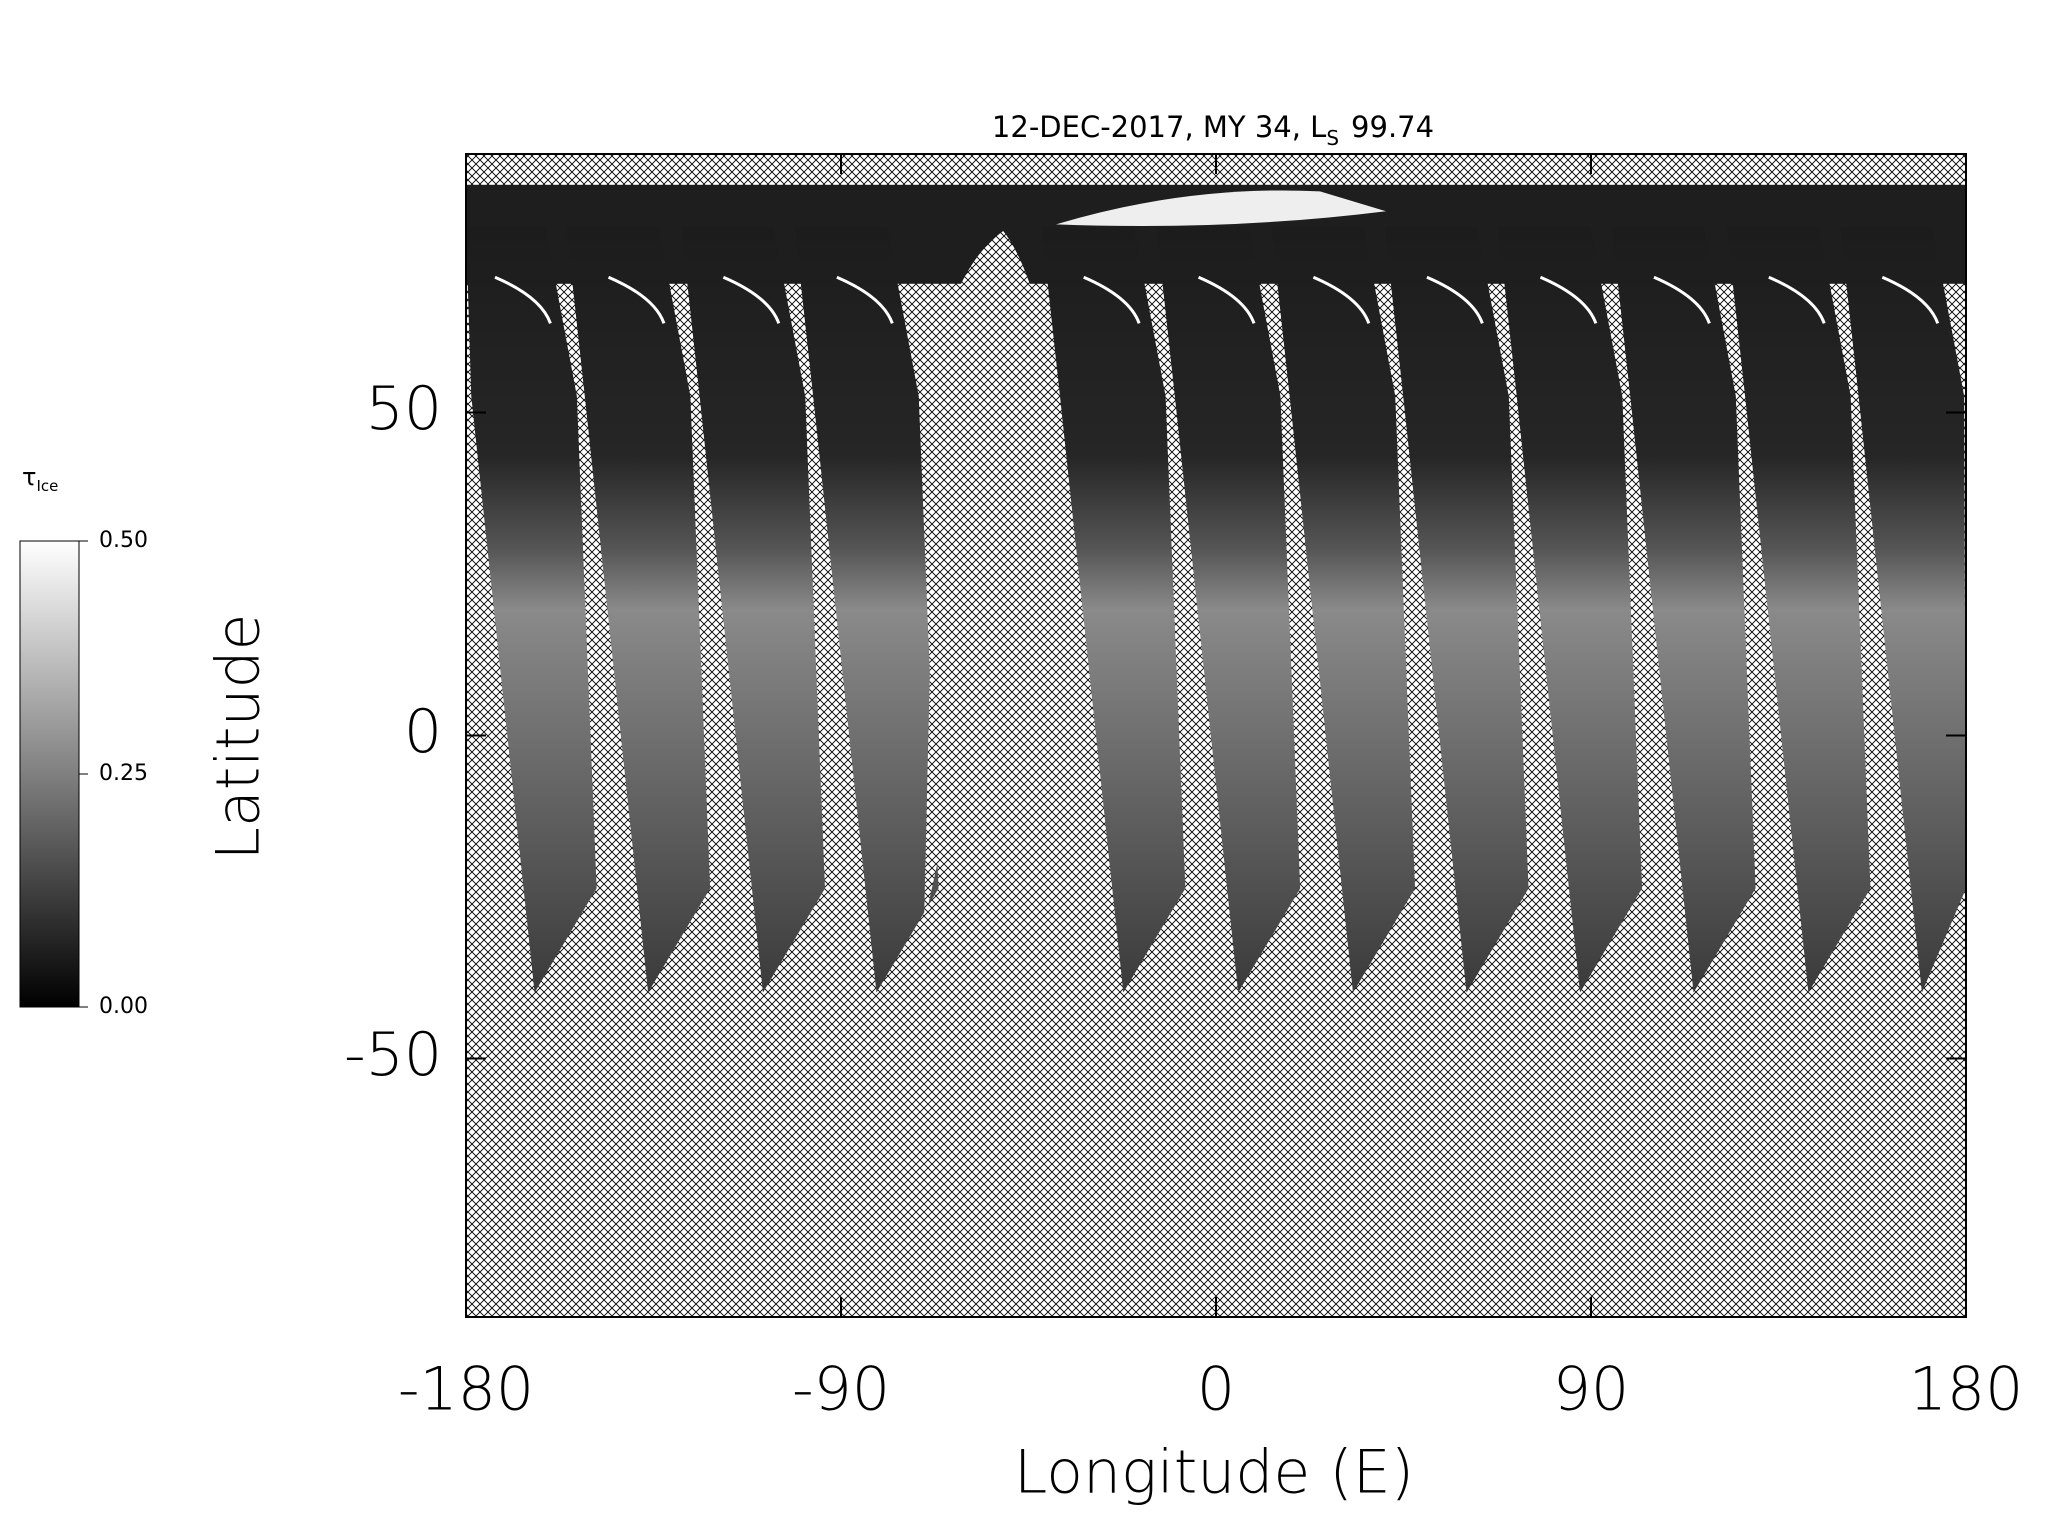 The image size is (2048, 1536). Describe the element at coordinates (123, 1006) in the screenshot. I see `colorbar-tick-label: 0.00` at that location.